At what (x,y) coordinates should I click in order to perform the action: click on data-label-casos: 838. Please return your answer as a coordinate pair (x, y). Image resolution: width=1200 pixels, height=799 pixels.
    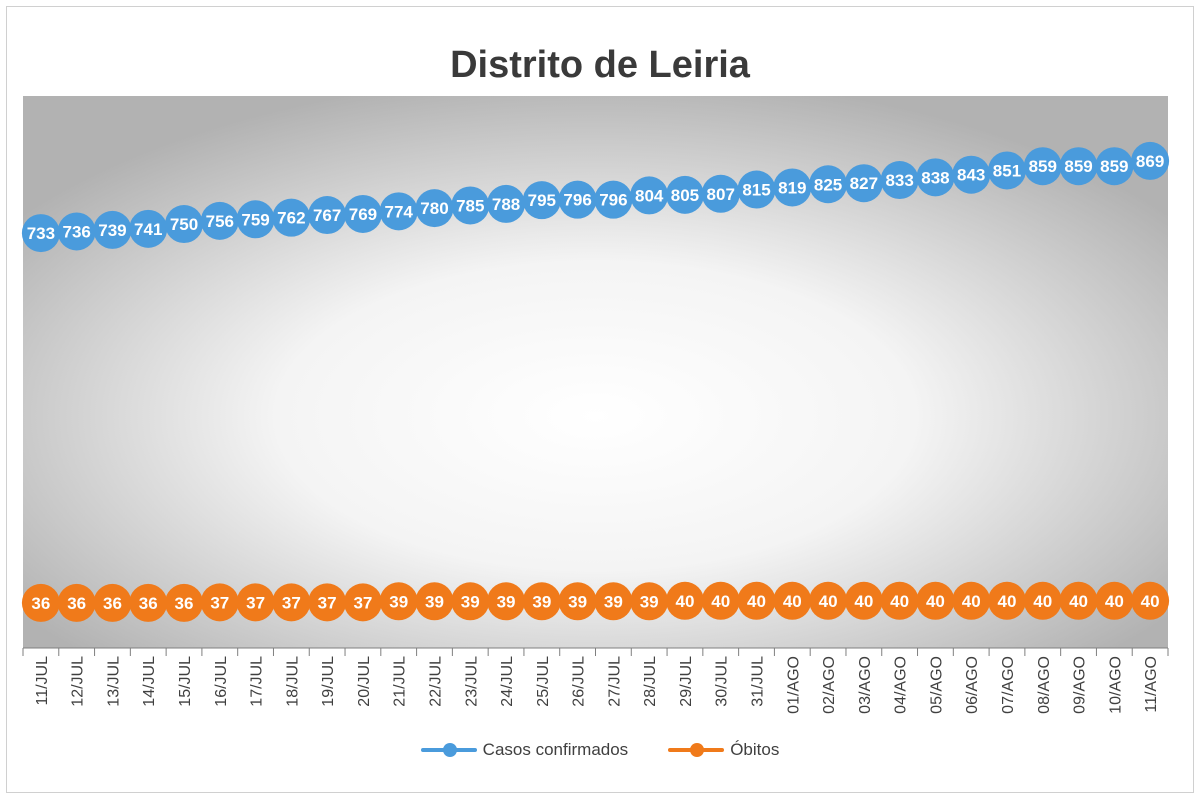
    Looking at the image, I should click on (935, 177).